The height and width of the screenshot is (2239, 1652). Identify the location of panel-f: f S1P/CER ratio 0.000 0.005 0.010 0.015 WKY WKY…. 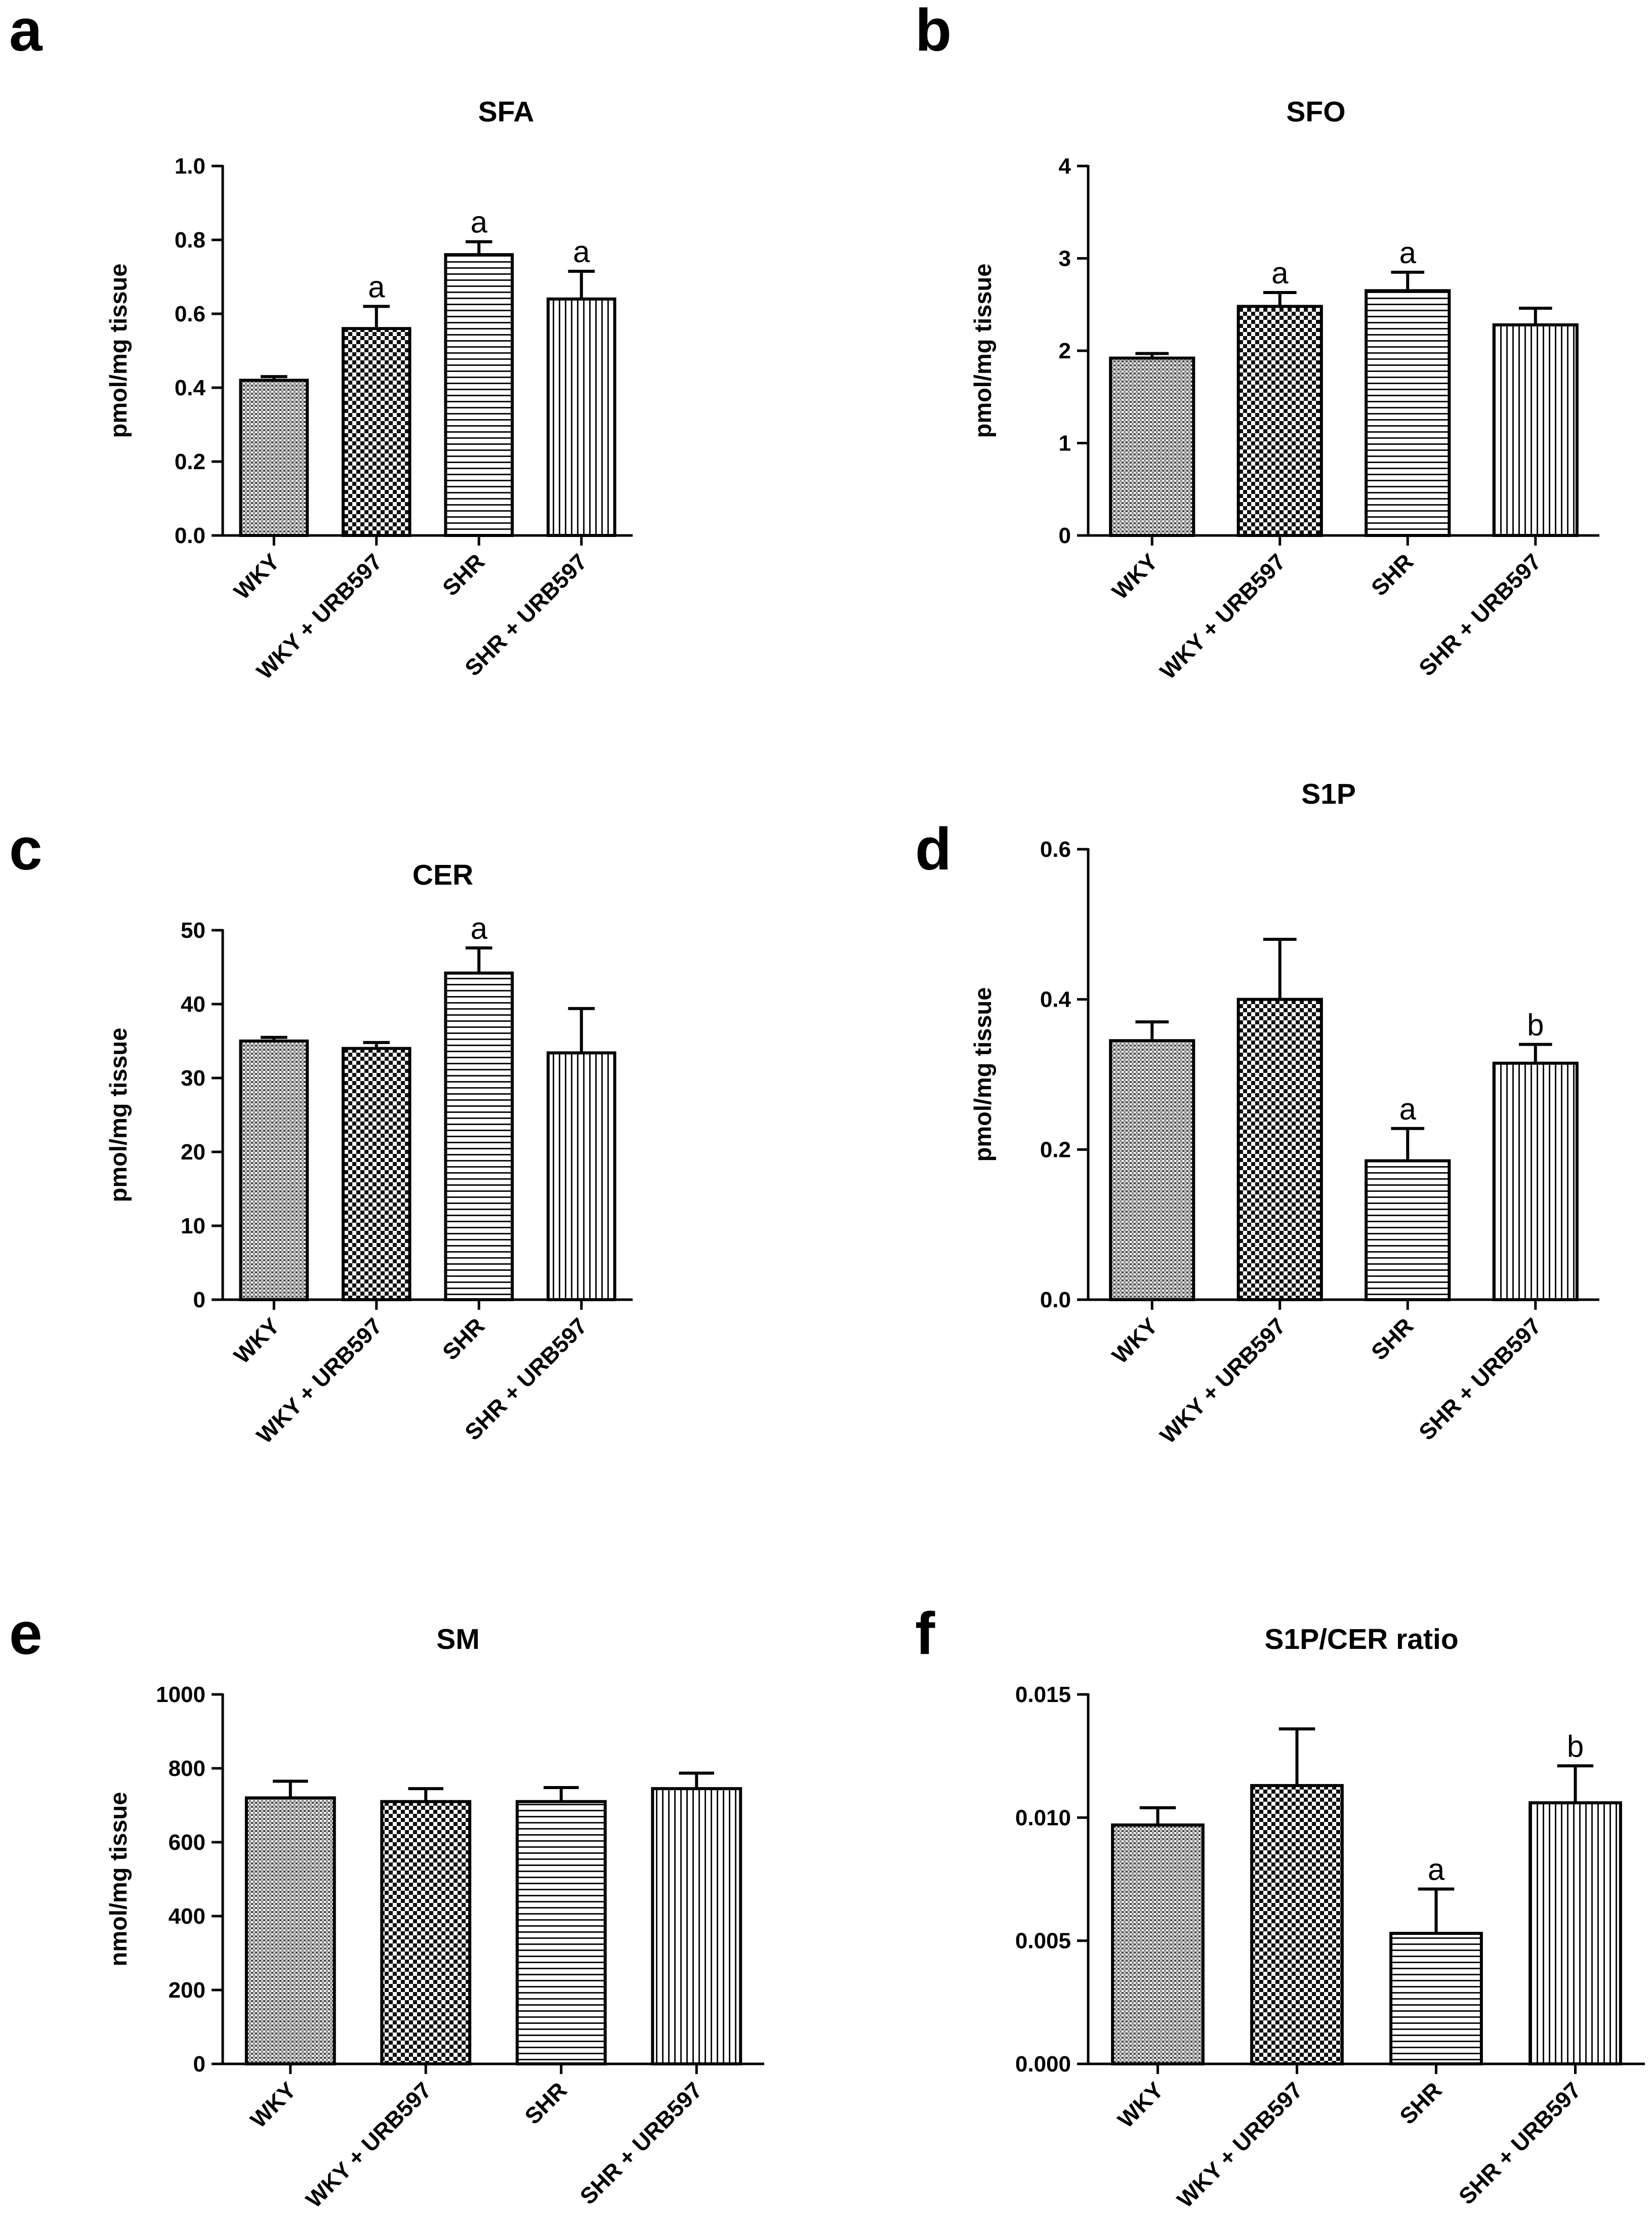
(1280, 1906).